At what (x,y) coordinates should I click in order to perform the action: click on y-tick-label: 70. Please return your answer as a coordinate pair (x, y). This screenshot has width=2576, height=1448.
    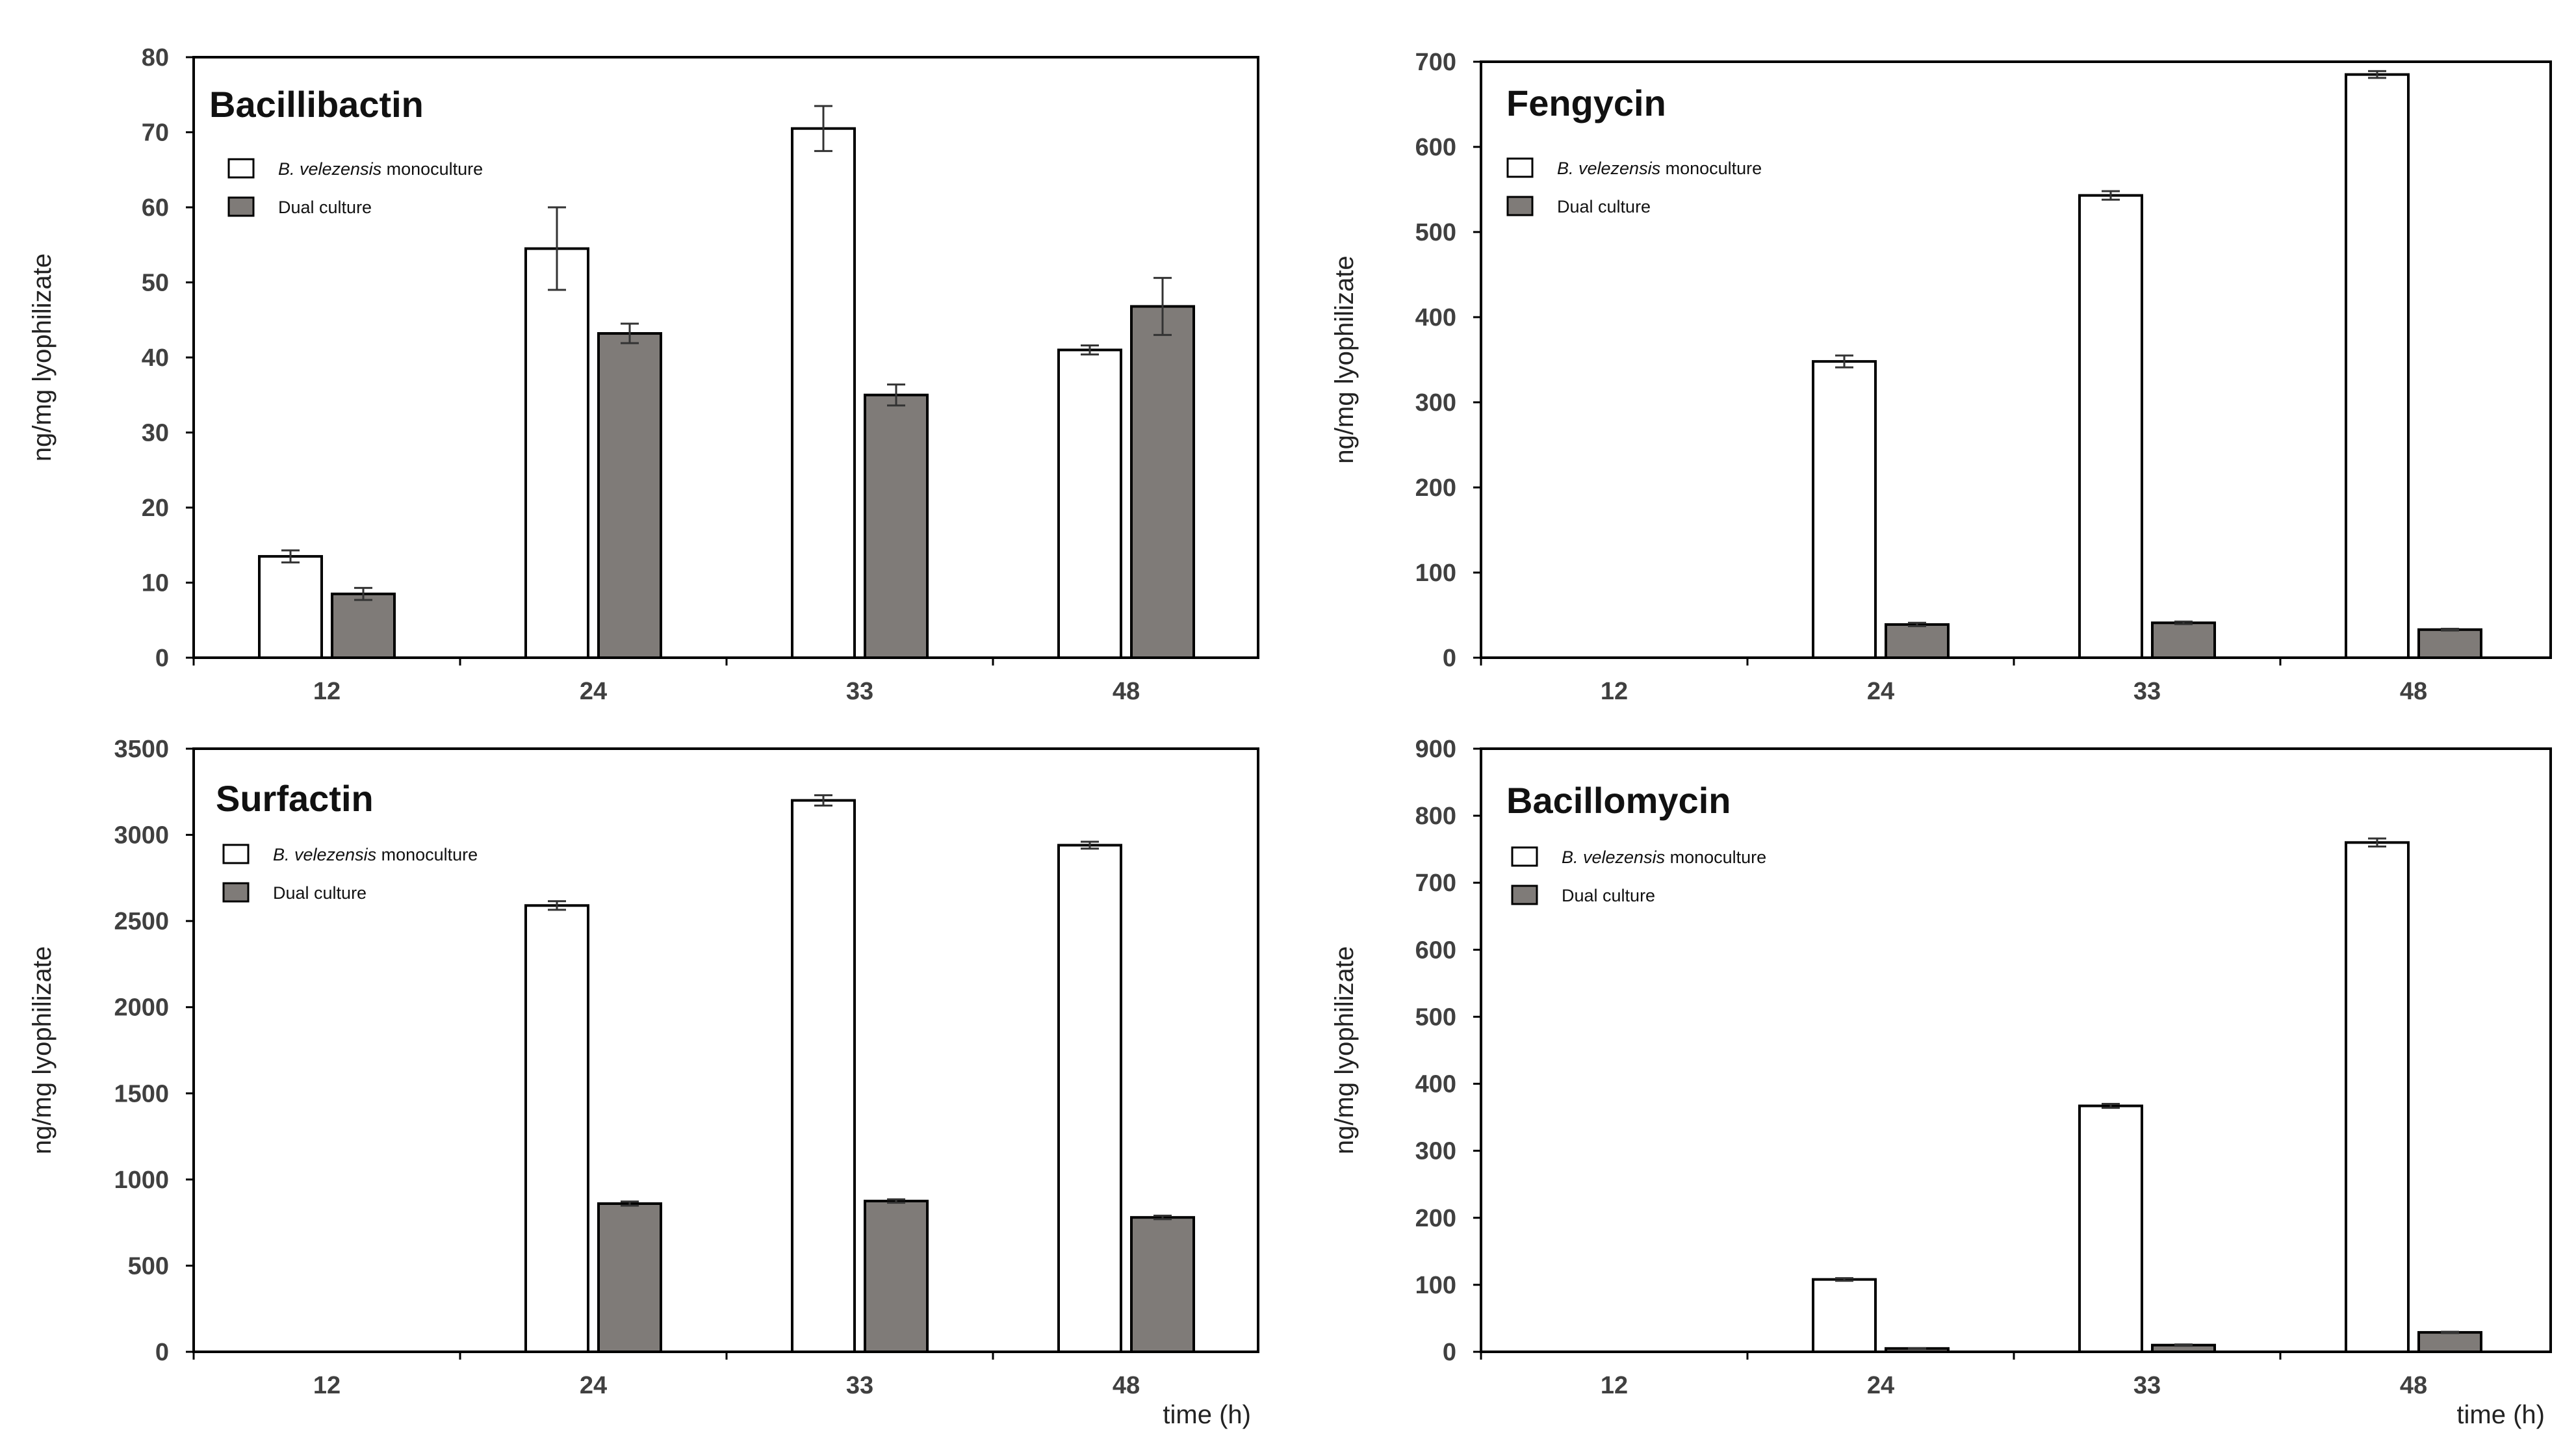
    Looking at the image, I should click on (156, 133).